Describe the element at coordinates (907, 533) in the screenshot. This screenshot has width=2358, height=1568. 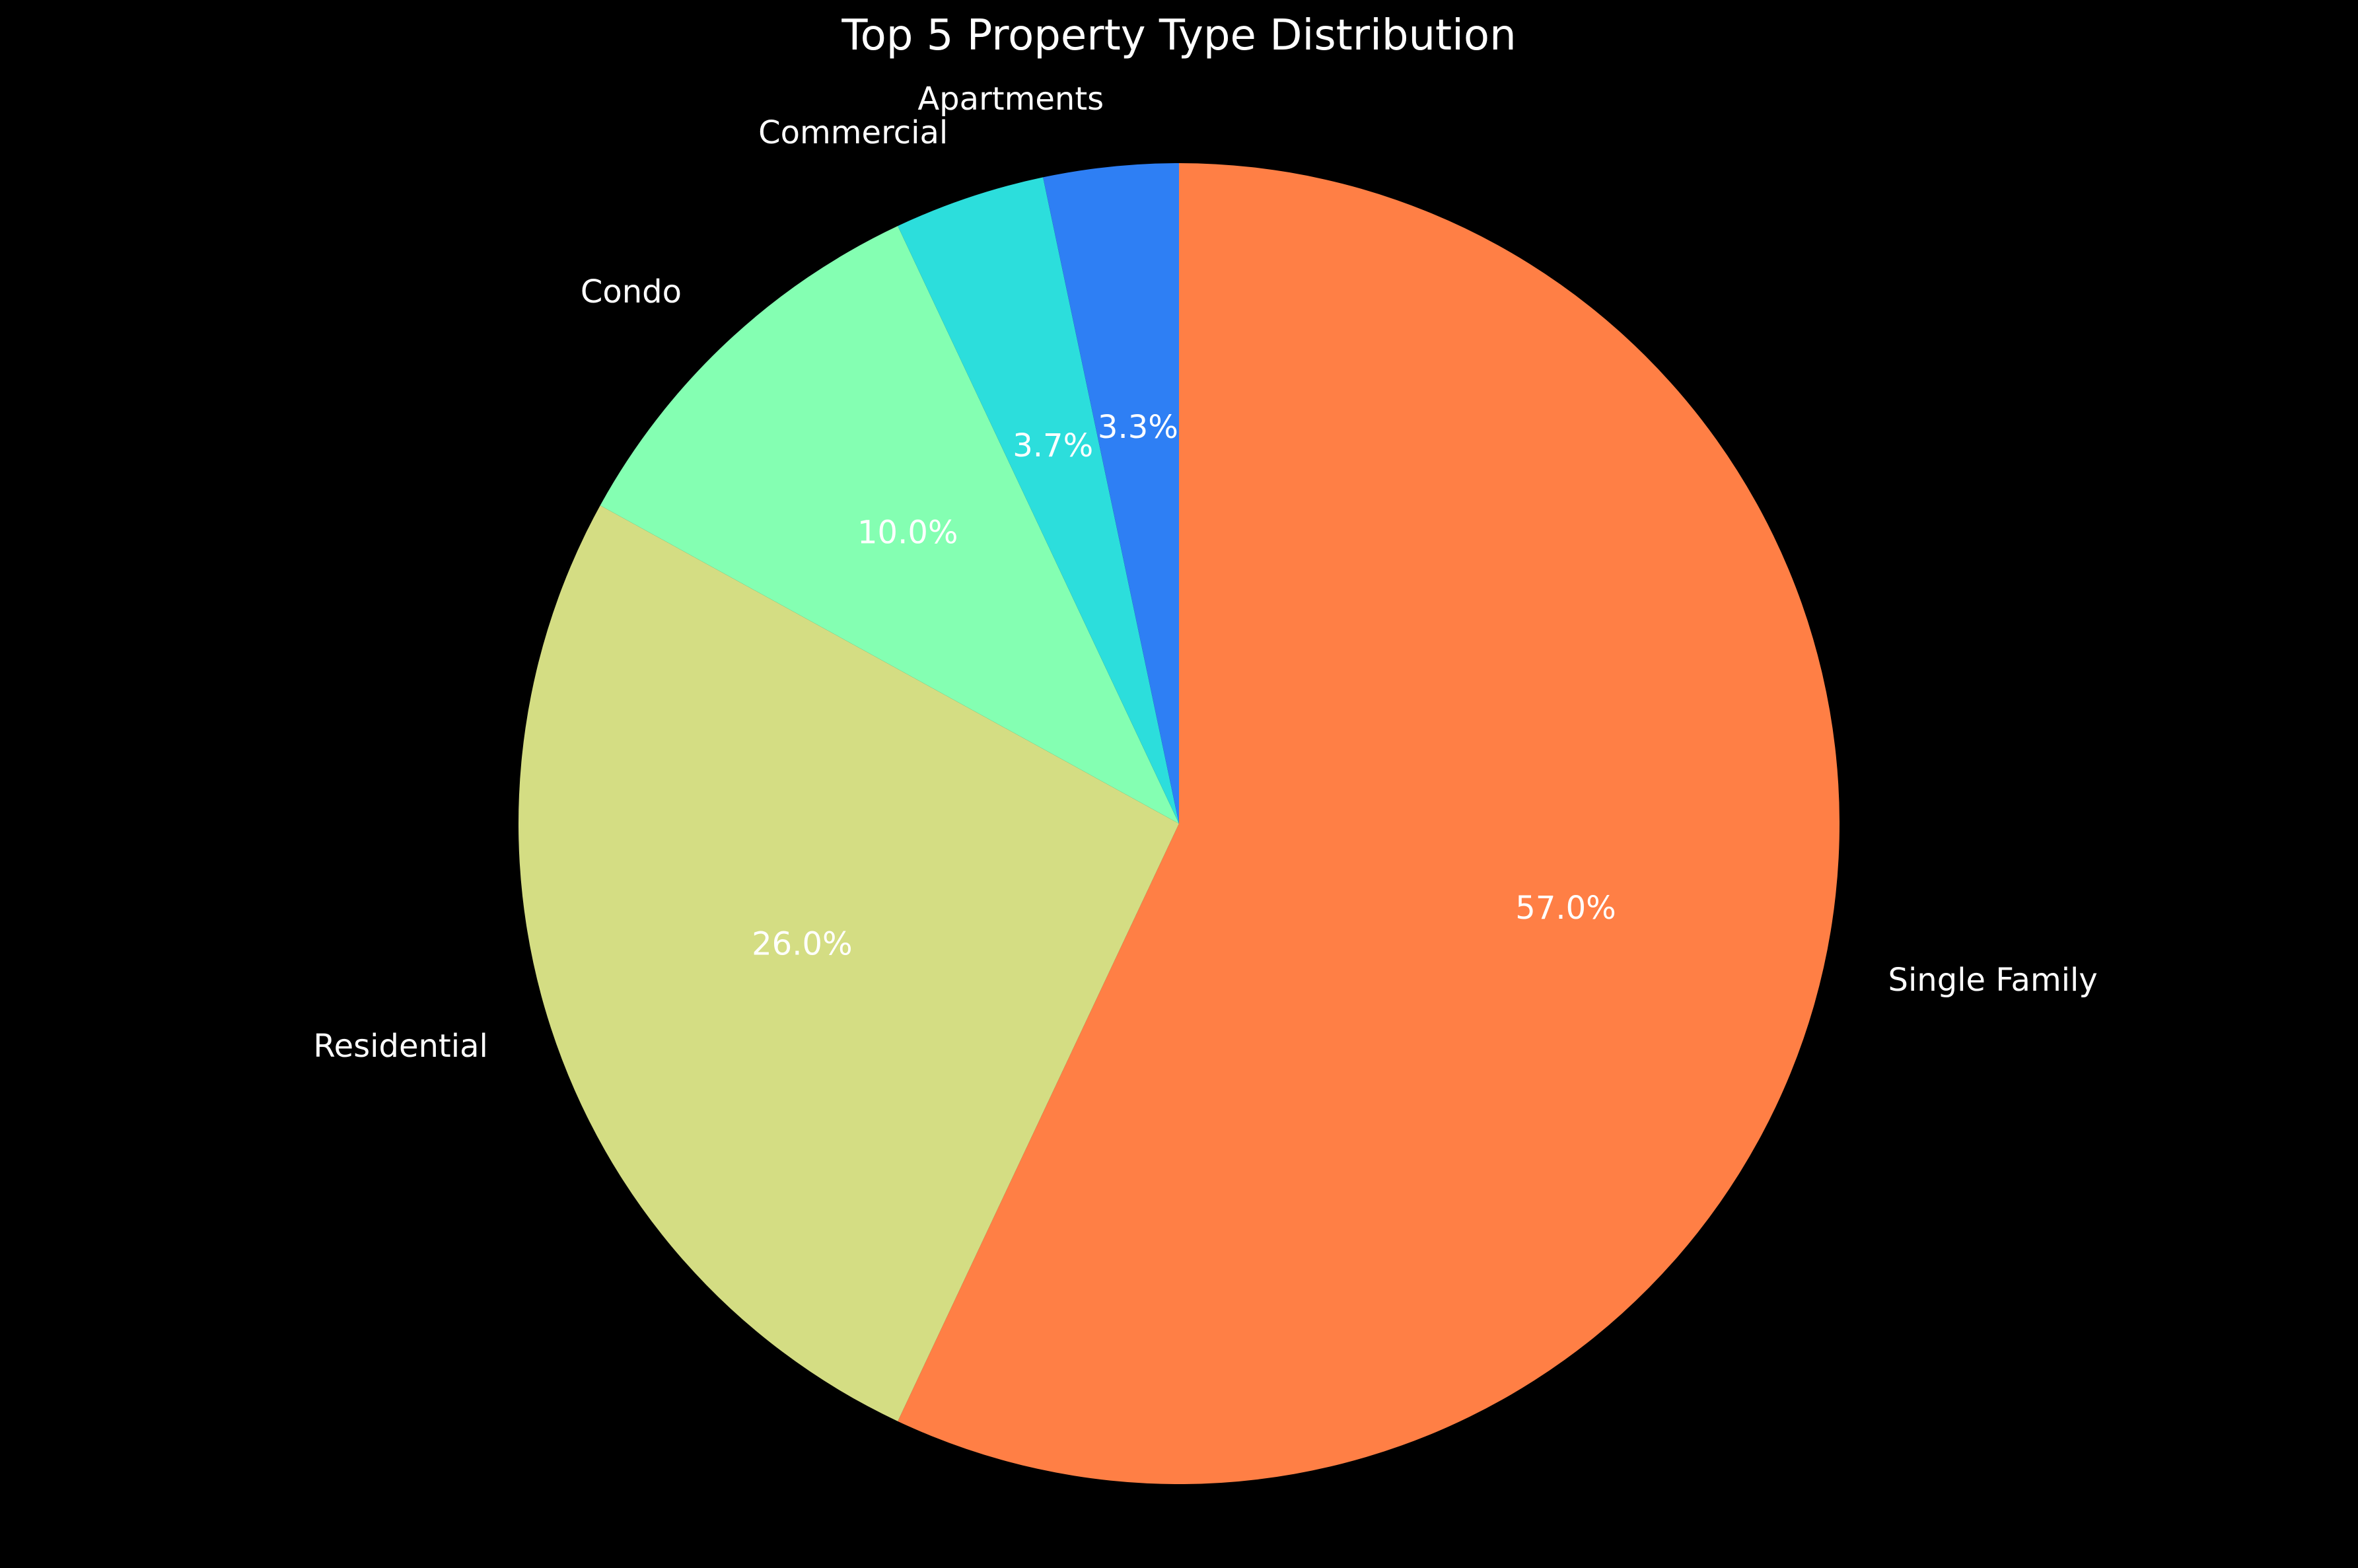
I see `pct-label-condo: 10.0%` at that location.